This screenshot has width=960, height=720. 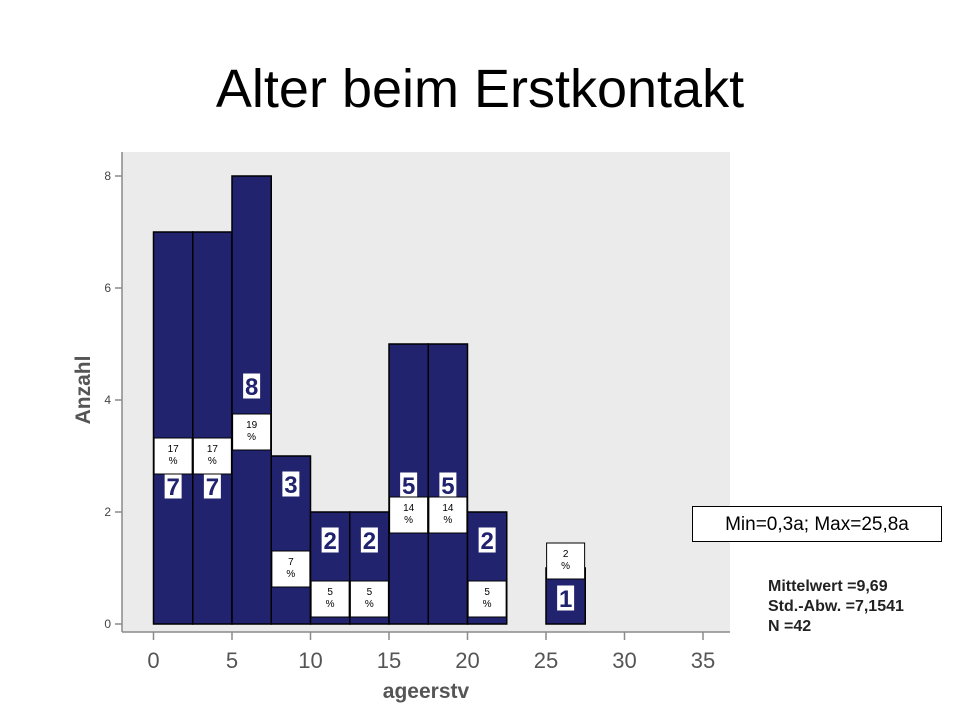 What do you see at coordinates (83, 390) in the screenshot?
I see `y-axis-label: Anzahl` at bounding box center [83, 390].